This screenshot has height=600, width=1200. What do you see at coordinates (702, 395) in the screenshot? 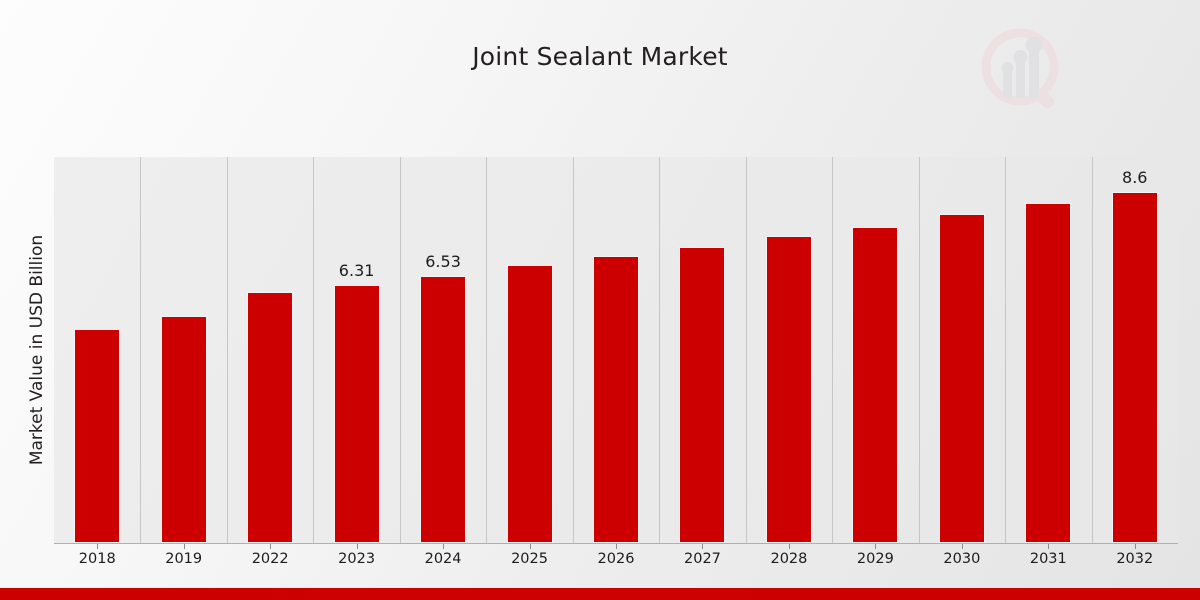
I see `bar-2027` at bounding box center [702, 395].